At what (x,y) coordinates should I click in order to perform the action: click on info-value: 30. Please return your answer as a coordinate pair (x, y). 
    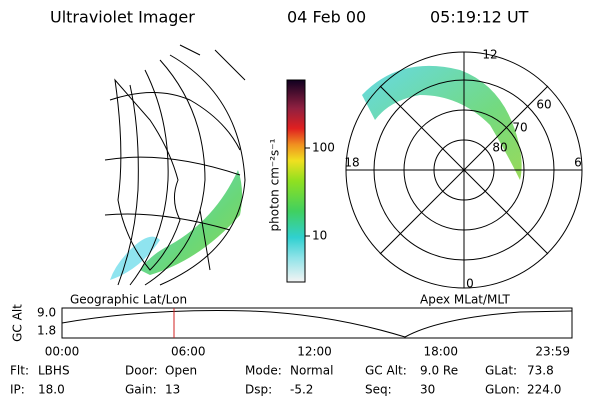
    Looking at the image, I should click on (427, 390).